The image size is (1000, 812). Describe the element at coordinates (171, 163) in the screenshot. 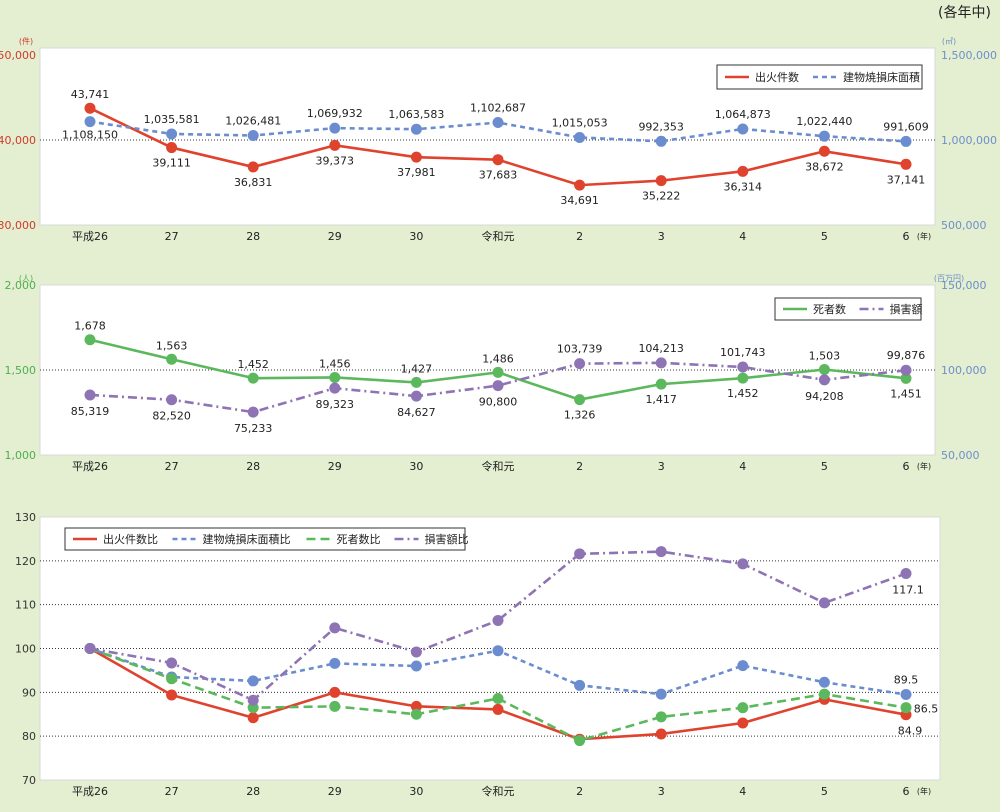

I see `data-label: 39,111` at that location.